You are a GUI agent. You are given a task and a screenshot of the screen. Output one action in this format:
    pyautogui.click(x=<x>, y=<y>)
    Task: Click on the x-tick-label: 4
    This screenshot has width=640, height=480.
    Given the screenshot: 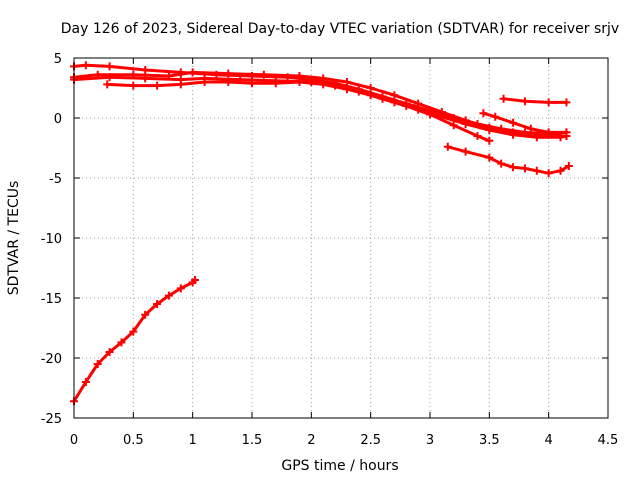 What is the action you would take?
    pyautogui.click(x=549, y=440)
    